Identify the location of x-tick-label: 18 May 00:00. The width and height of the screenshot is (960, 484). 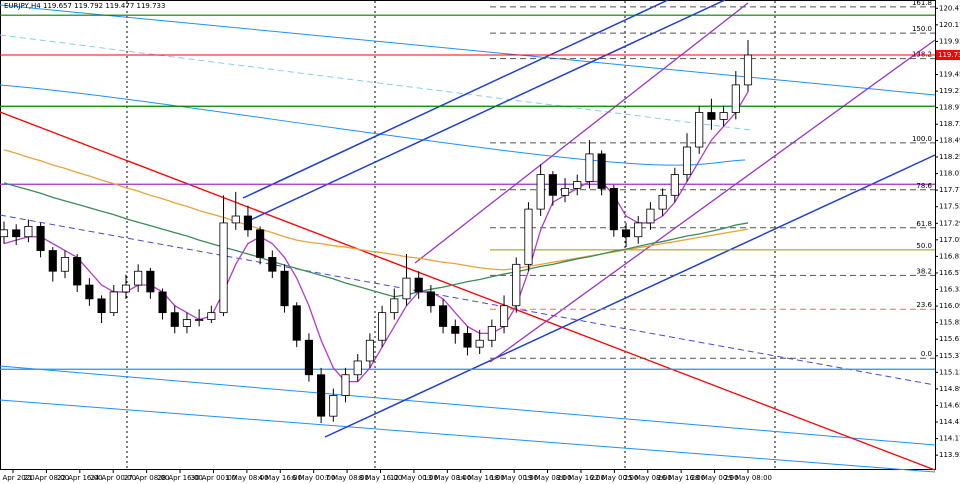
(514, 478).